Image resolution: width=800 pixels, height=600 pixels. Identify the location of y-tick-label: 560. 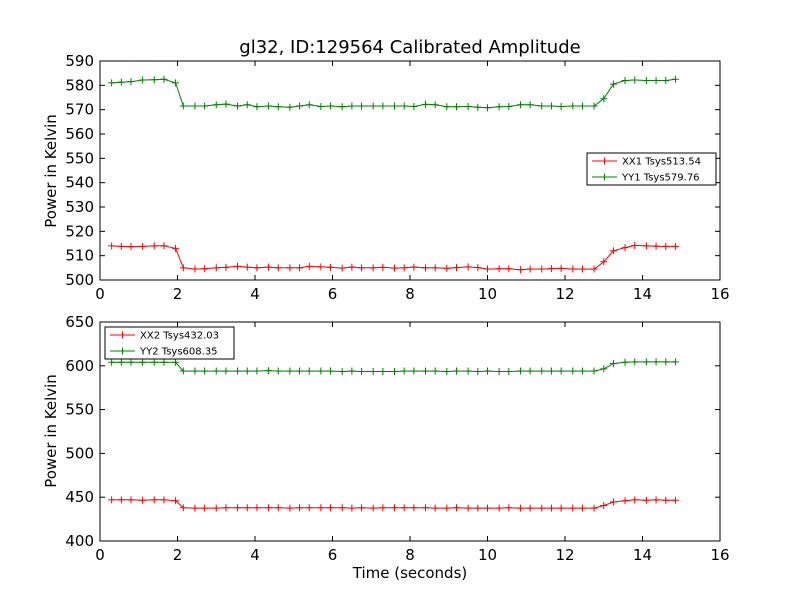
(79, 134).